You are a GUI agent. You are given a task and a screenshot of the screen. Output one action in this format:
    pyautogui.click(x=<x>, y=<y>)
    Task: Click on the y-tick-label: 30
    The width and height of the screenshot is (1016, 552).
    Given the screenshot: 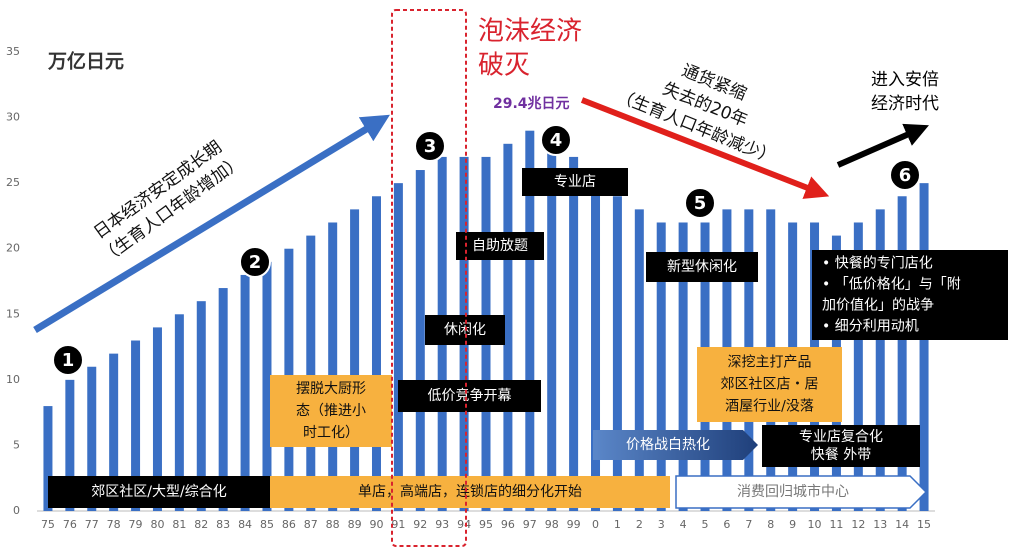 What is the action you would take?
    pyautogui.click(x=13, y=117)
    